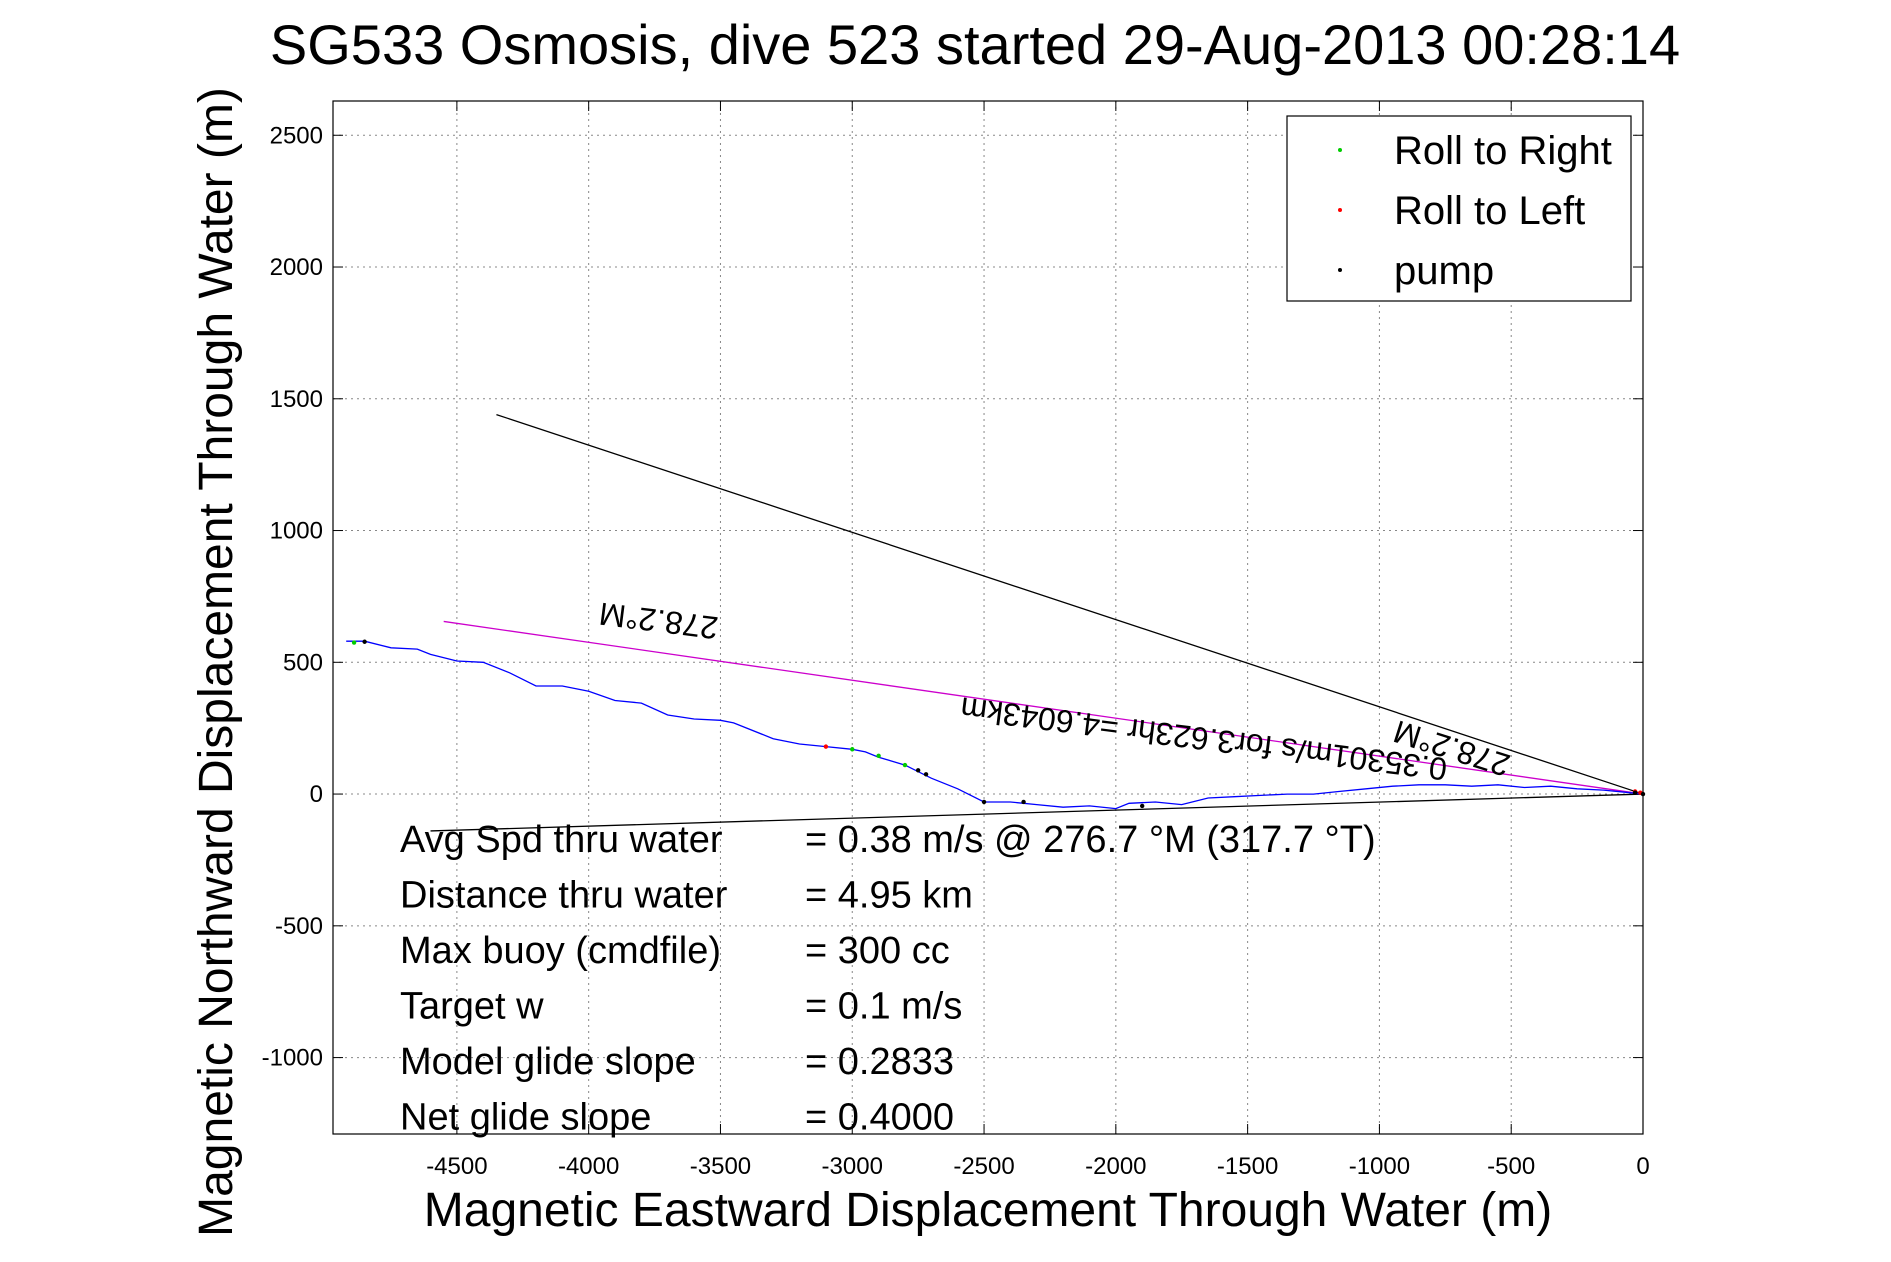 Image resolution: width=1891 pixels, height=1262 pixels. Describe the element at coordinates (720, 1166) in the screenshot. I see `x-tick-label: -3500` at that location.